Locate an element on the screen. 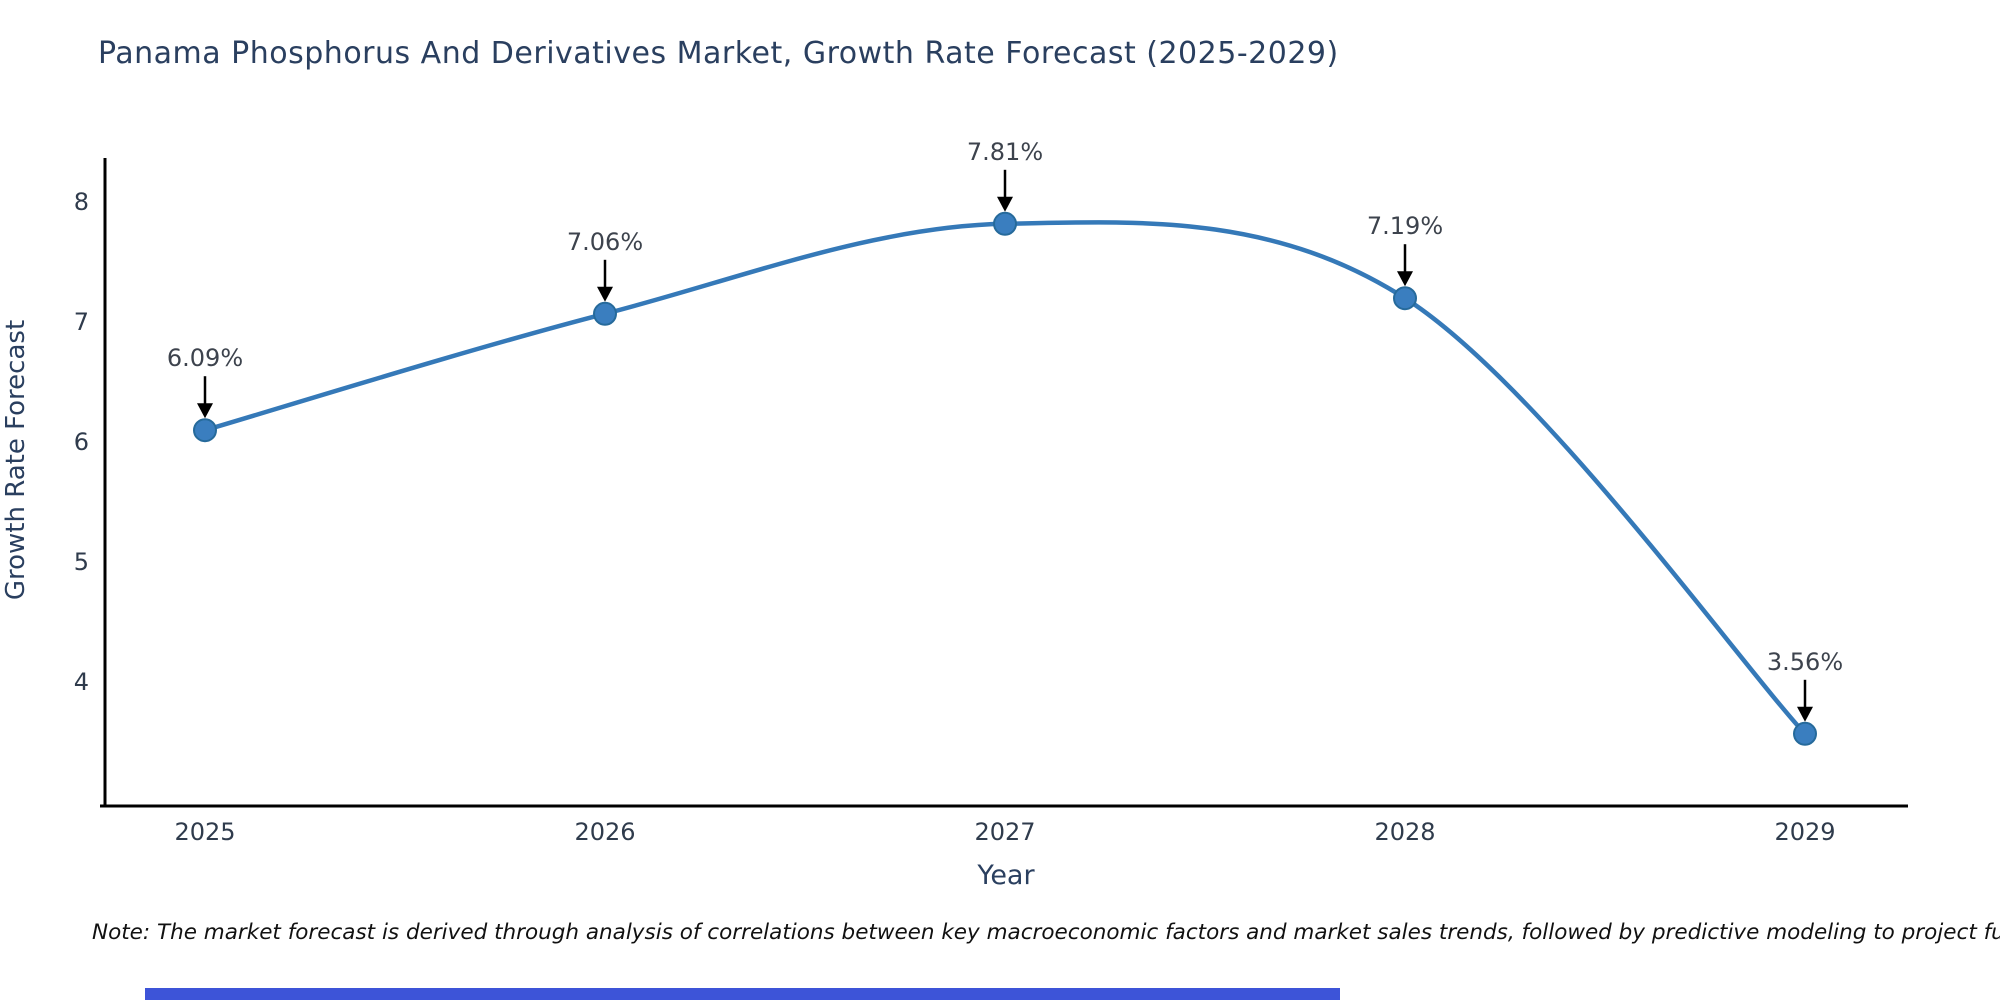 The width and height of the screenshot is (2000, 1000). x-tick-label: 2028 is located at coordinates (1404, 832).